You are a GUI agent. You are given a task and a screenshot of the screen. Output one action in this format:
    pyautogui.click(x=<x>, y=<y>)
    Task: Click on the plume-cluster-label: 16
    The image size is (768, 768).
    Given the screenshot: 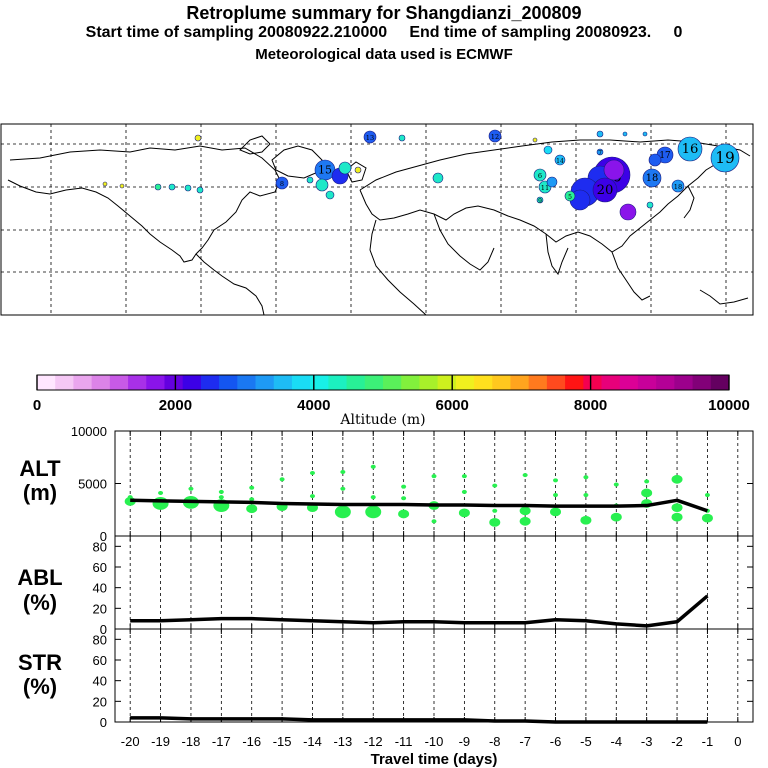 What is the action you would take?
    pyautogui.click(x=690, y=149)
    